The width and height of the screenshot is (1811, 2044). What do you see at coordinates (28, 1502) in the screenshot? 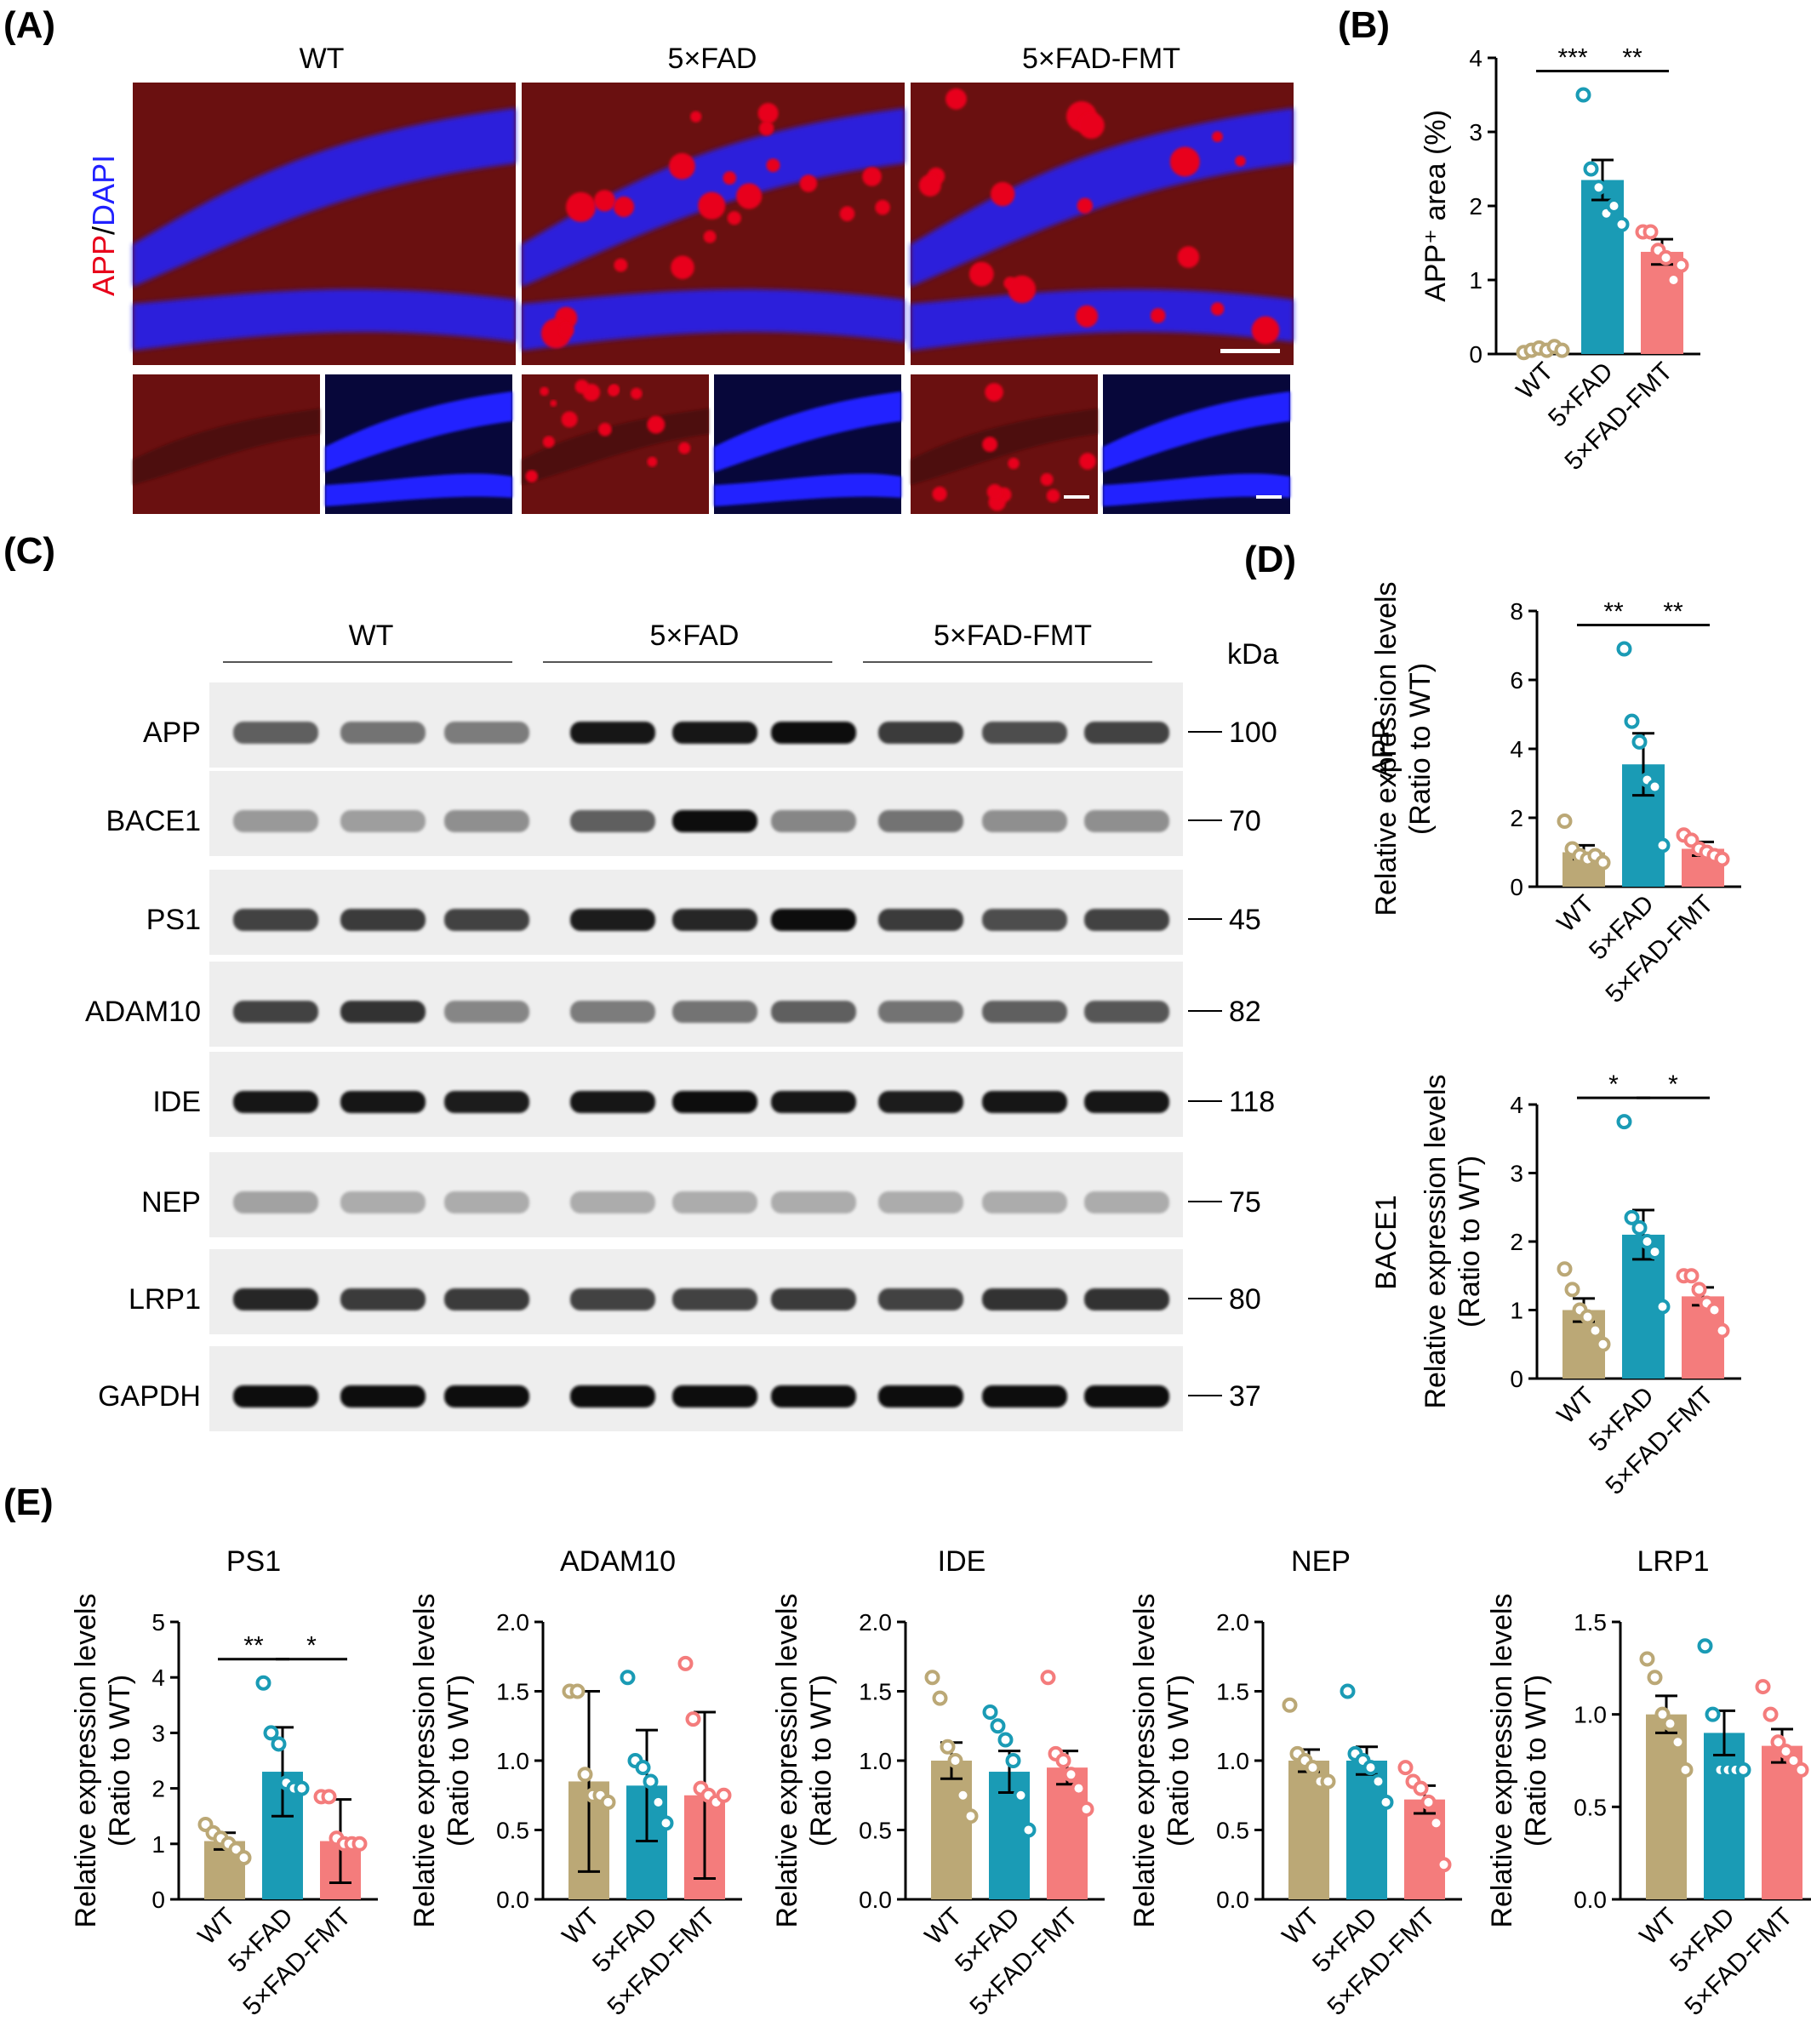
I see `panel-label-e: (E)` at bounding box center [28, 1502].